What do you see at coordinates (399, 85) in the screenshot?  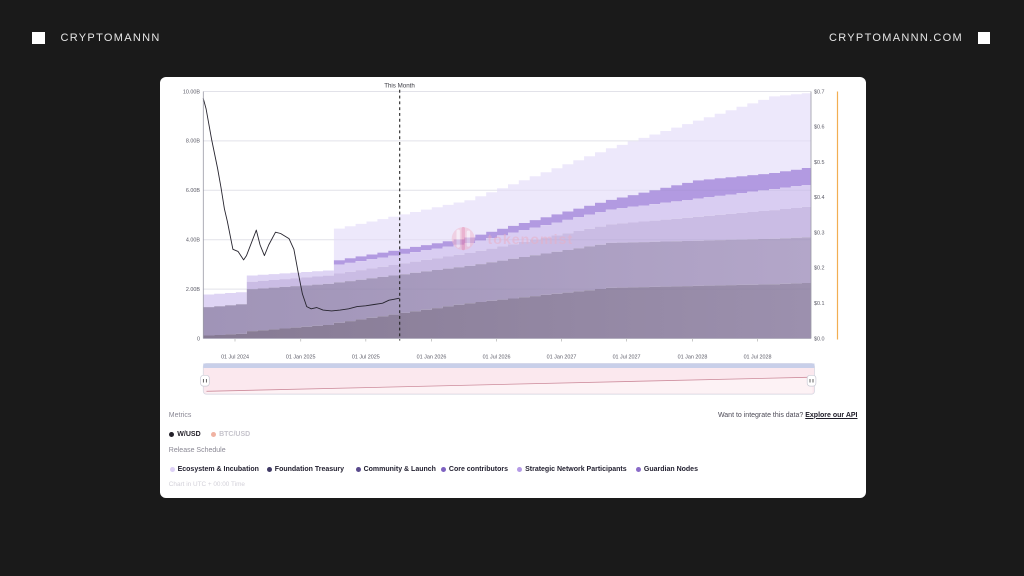 I see `svg-text: This Month` at bounding box center [399, 85].